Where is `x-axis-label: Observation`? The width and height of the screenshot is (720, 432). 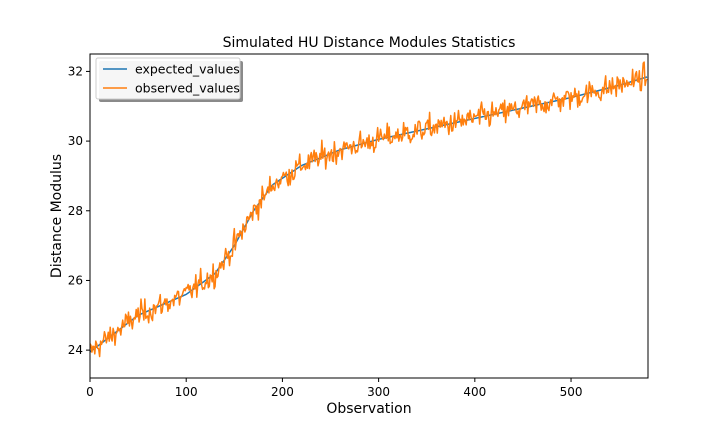
x-axis-label: Observation is located at coordinates (368, 409).